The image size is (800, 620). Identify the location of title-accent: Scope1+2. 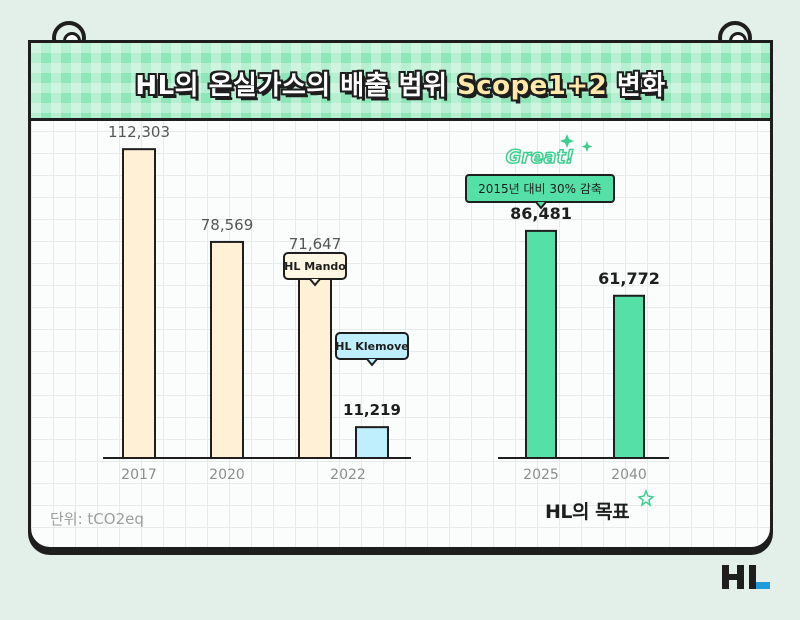
(532, 86).